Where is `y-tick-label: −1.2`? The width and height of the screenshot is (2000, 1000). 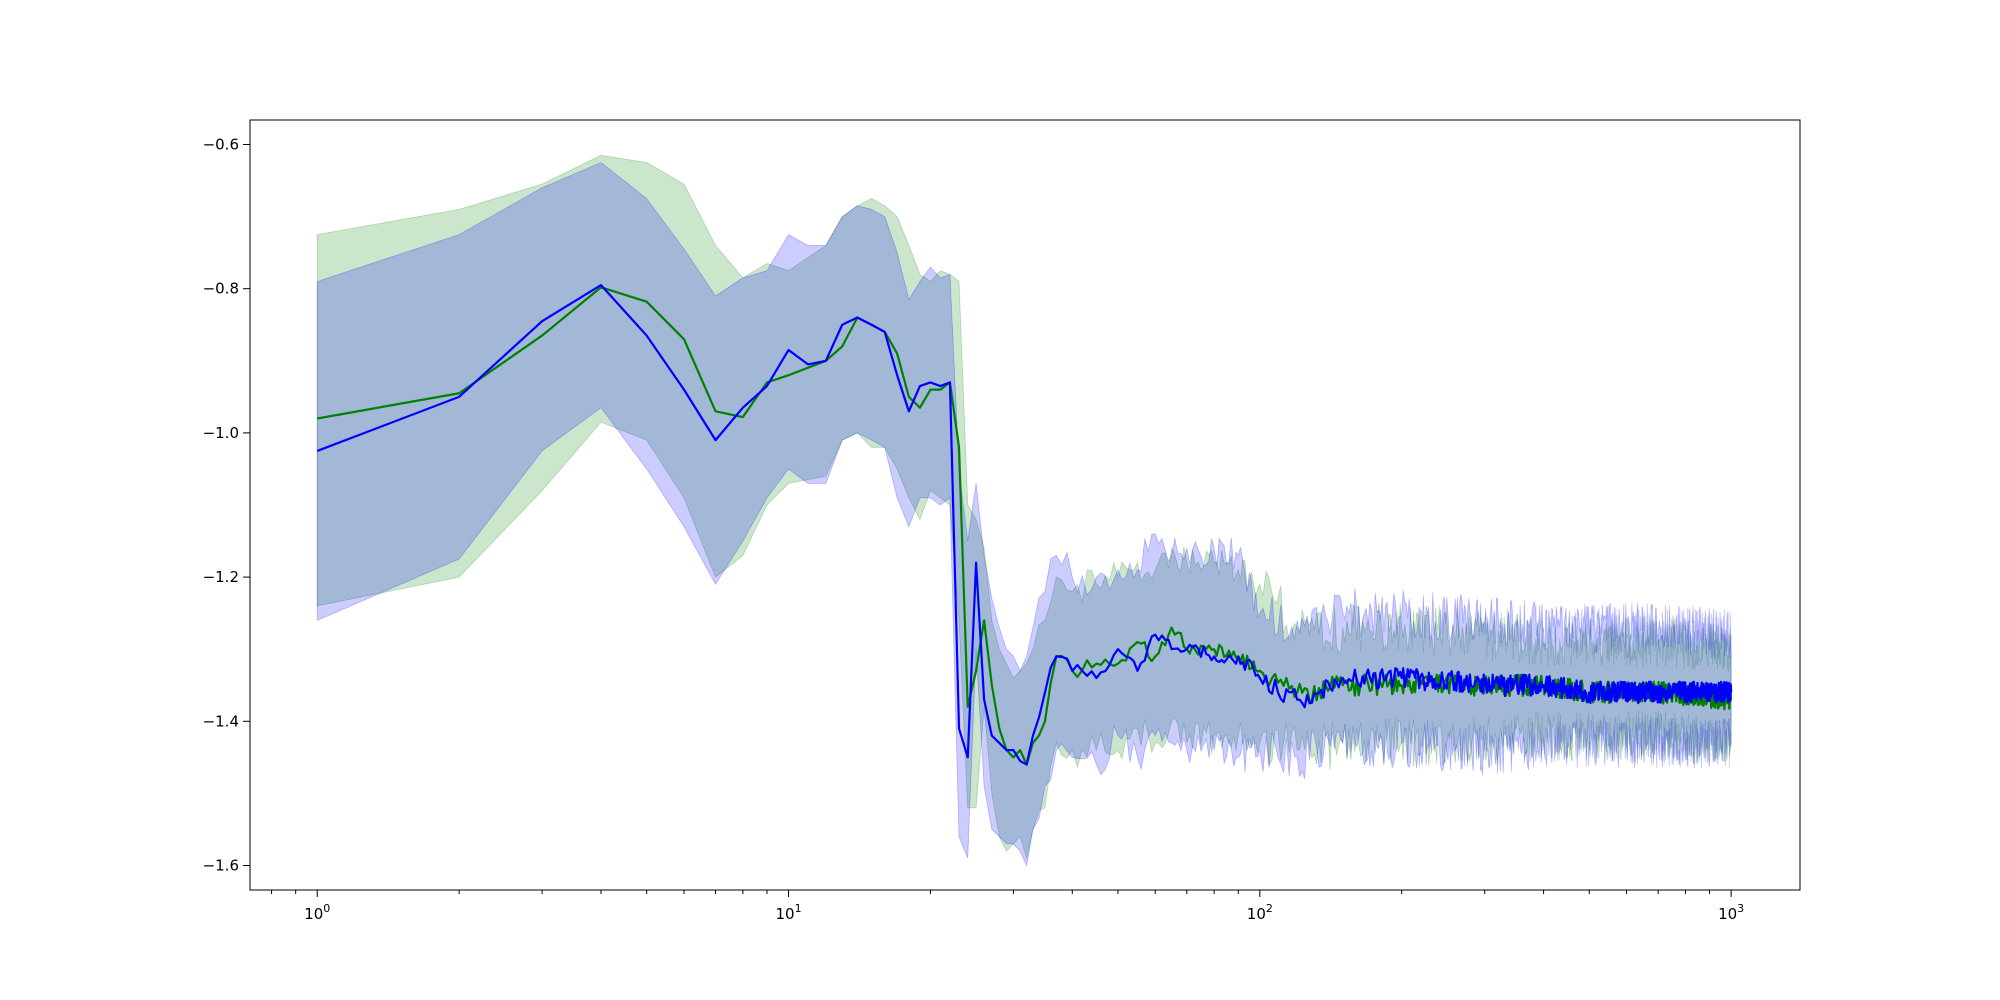 y-tick-label: −1.2 is located at coordinates (221, 577).